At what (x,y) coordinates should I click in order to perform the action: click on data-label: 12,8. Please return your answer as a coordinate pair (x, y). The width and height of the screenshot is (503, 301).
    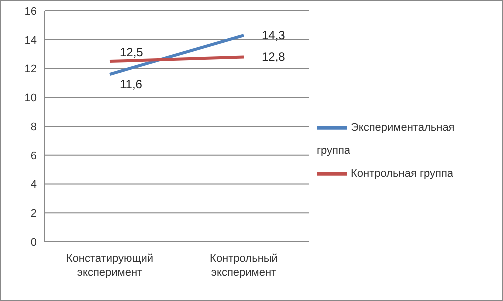
    Looking at the image, I should click on (274, 57).